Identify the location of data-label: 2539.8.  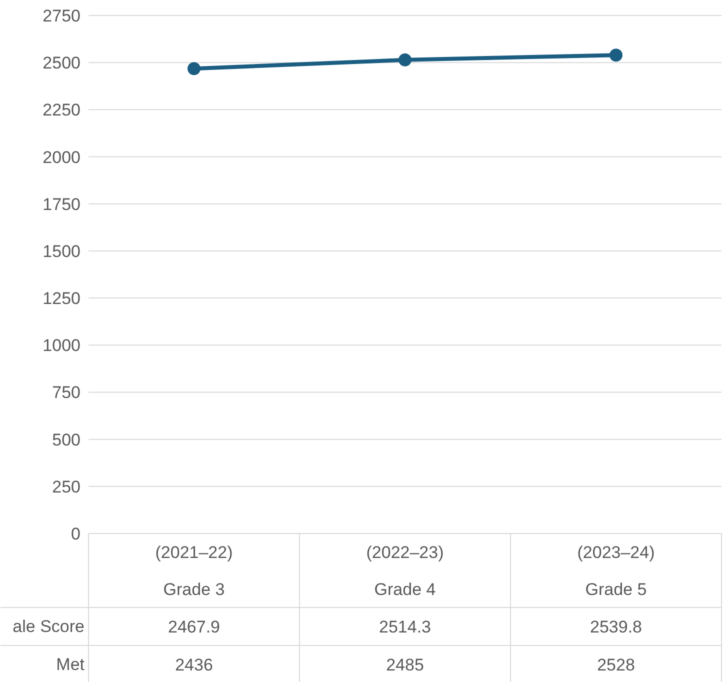
(616, 627).